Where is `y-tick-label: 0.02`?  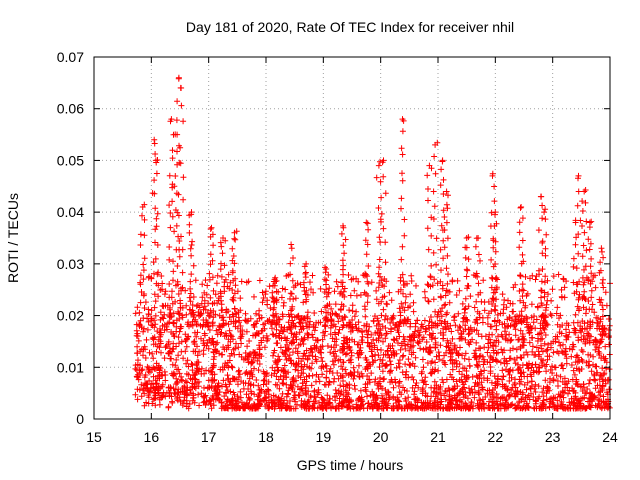 y-tick-label: 0.02 is located at coordinates (70, 316).